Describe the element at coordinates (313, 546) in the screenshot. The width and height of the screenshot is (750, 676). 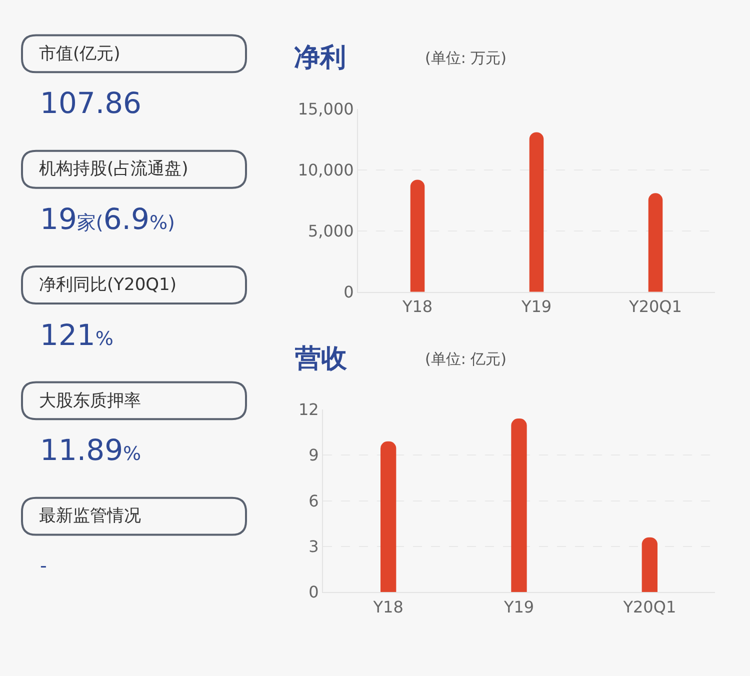
I see `y-tick-label: 3` at that location.